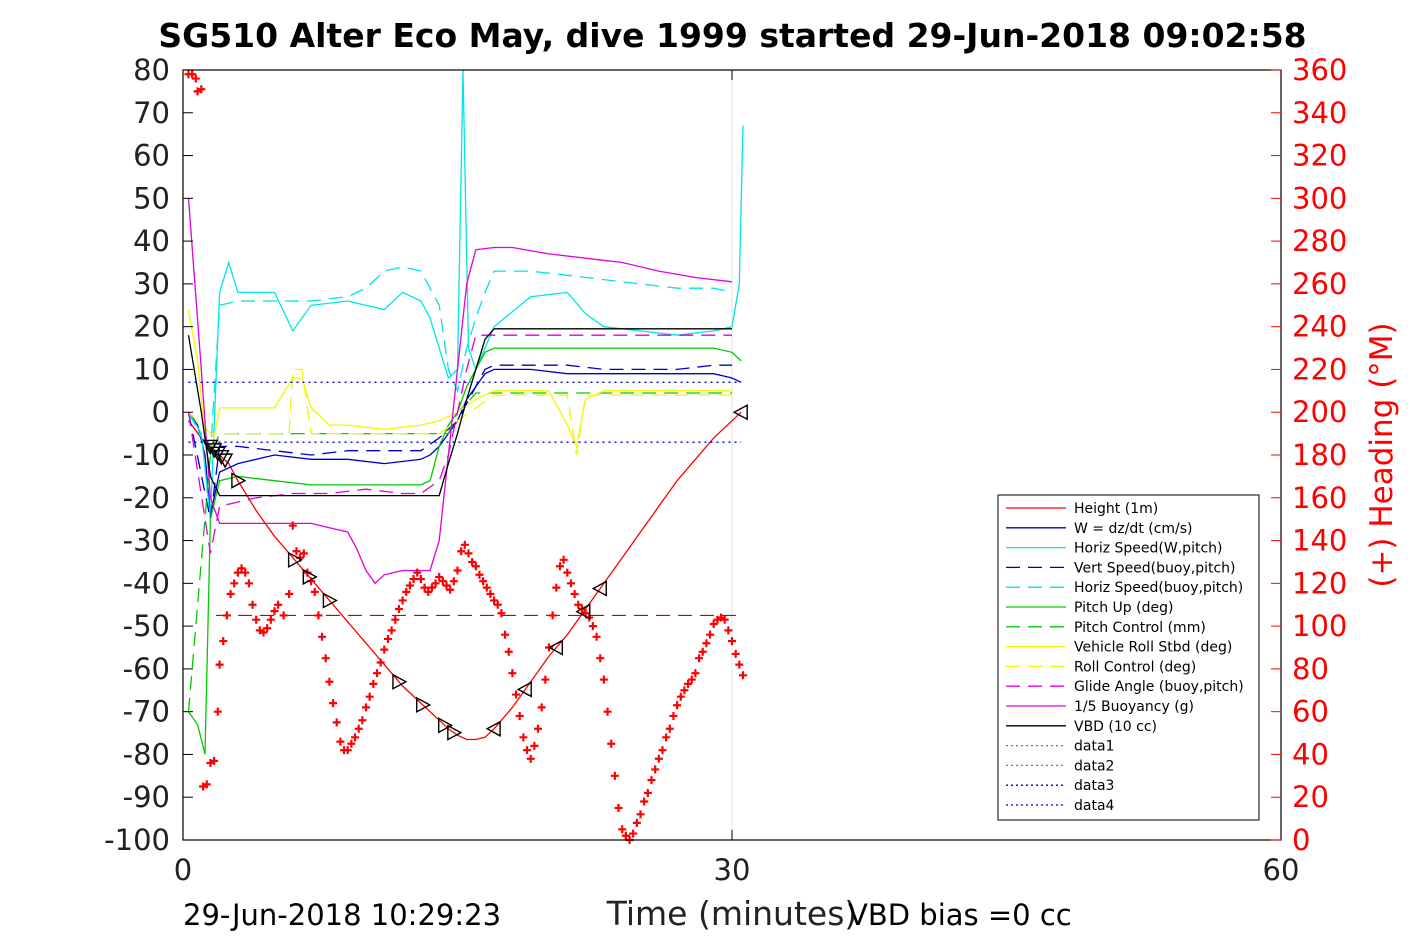 The image size is (1417, 945). Describe the element at coordinates (146, 754) in the screenshot. I see `y-left-tick-label: -80` at that location.